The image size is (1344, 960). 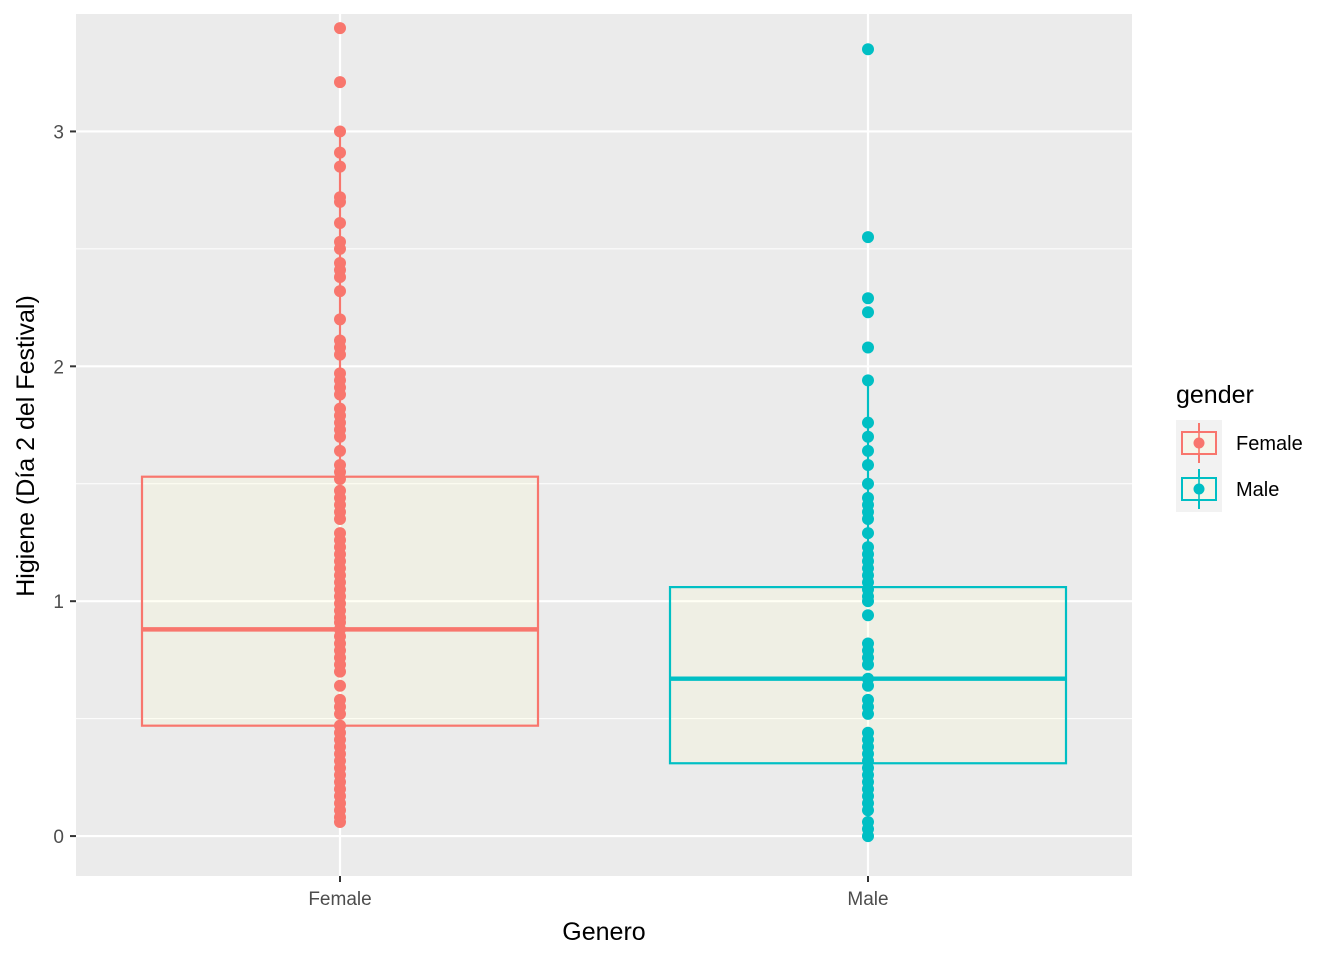 What do you see at coordinates (1269, 444) in the screenshot?
I see `legend-label: Female` at bounding box center [1269, 444].